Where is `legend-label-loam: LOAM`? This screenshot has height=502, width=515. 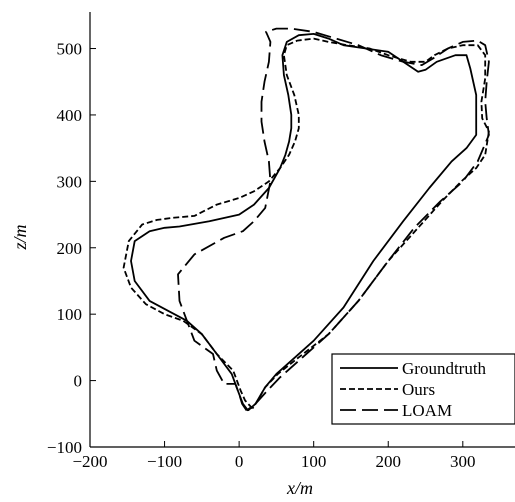 legend-label-loam: LOAM is located at coordinates (427, 410).